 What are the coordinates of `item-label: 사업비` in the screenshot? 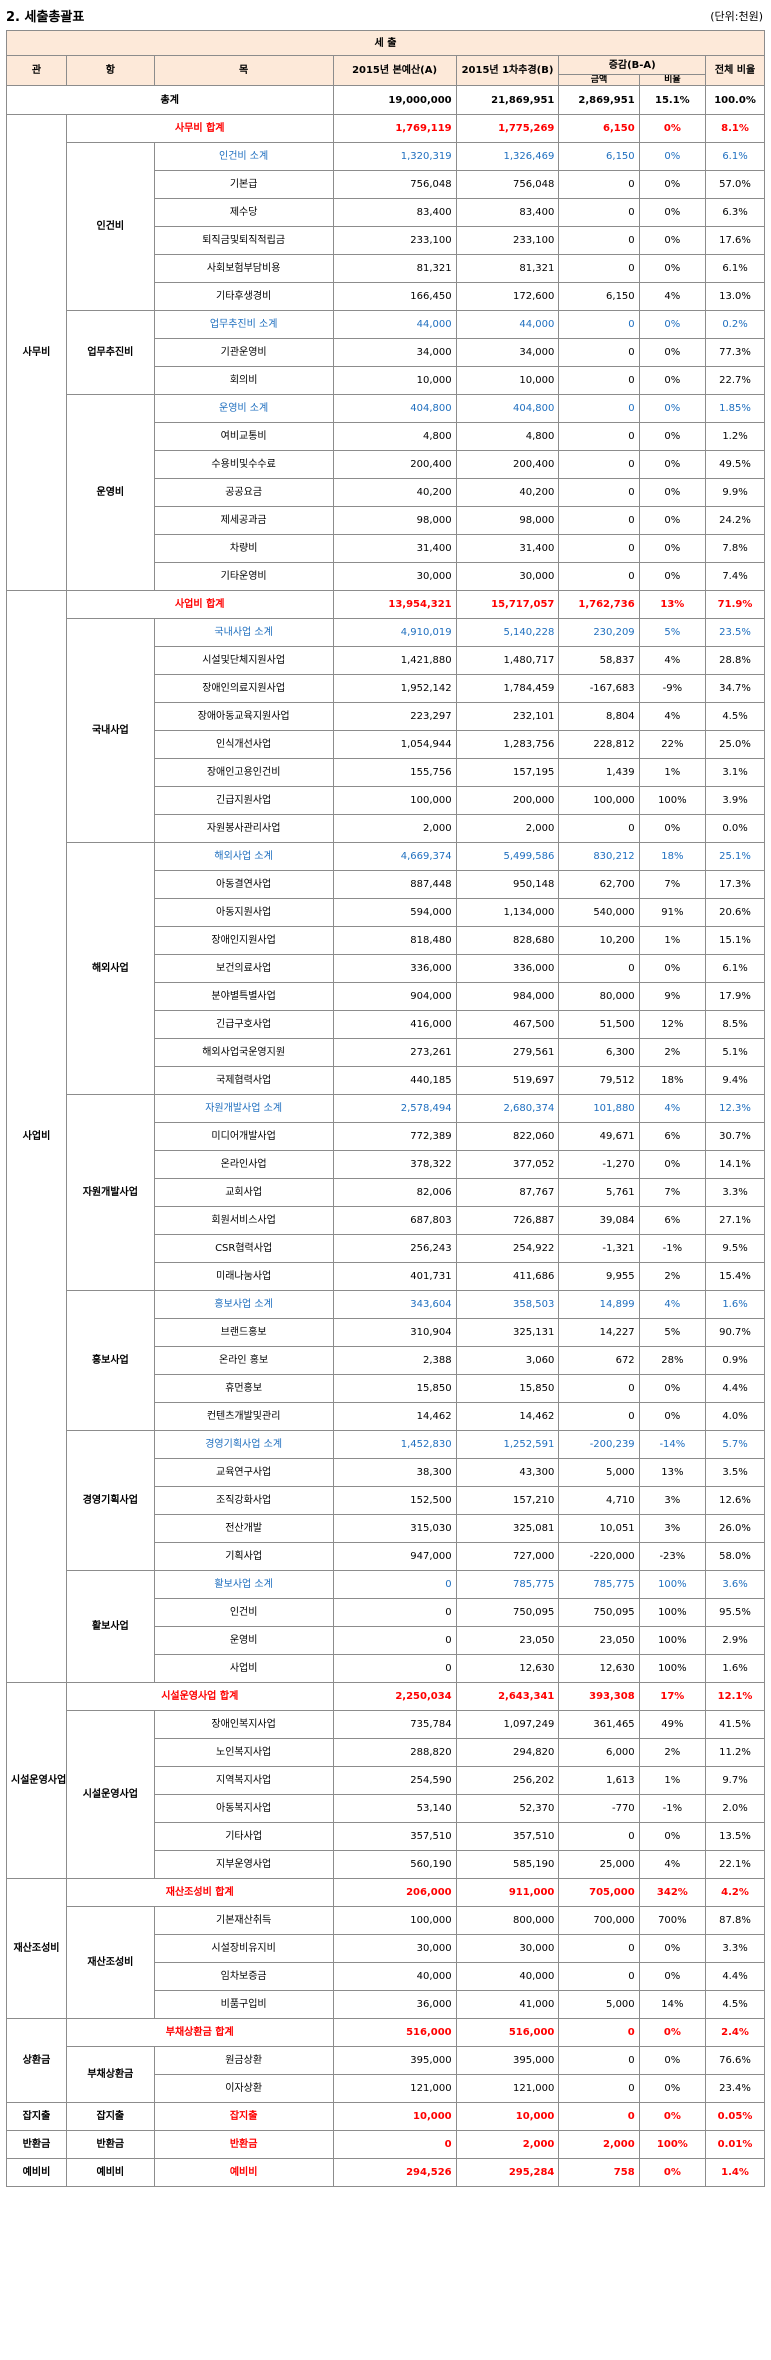 It's located at (243, 1668).